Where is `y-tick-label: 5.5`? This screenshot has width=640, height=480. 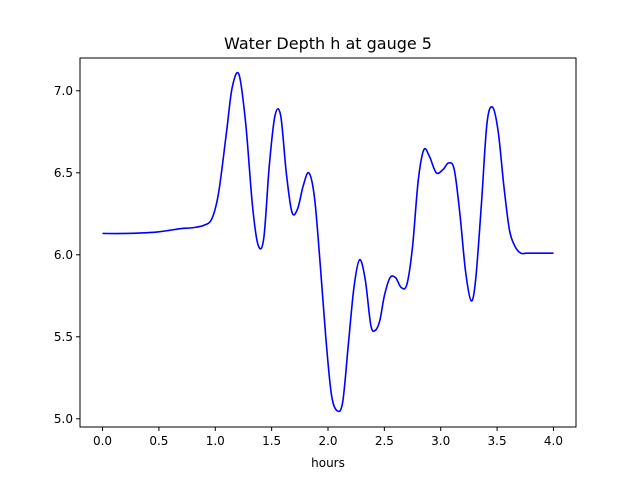 y-tick-label: 5.5 is located at coordinates (63, 337).